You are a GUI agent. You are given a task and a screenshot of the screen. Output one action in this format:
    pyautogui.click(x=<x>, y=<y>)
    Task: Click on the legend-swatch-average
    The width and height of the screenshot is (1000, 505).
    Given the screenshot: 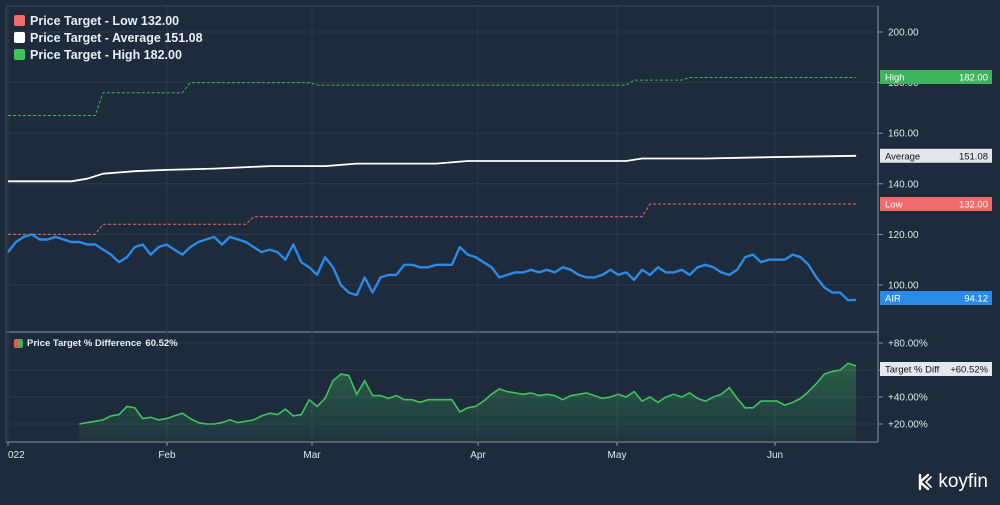 What is the action you would take?
    pyautogui.click(x=19, y=37)
    